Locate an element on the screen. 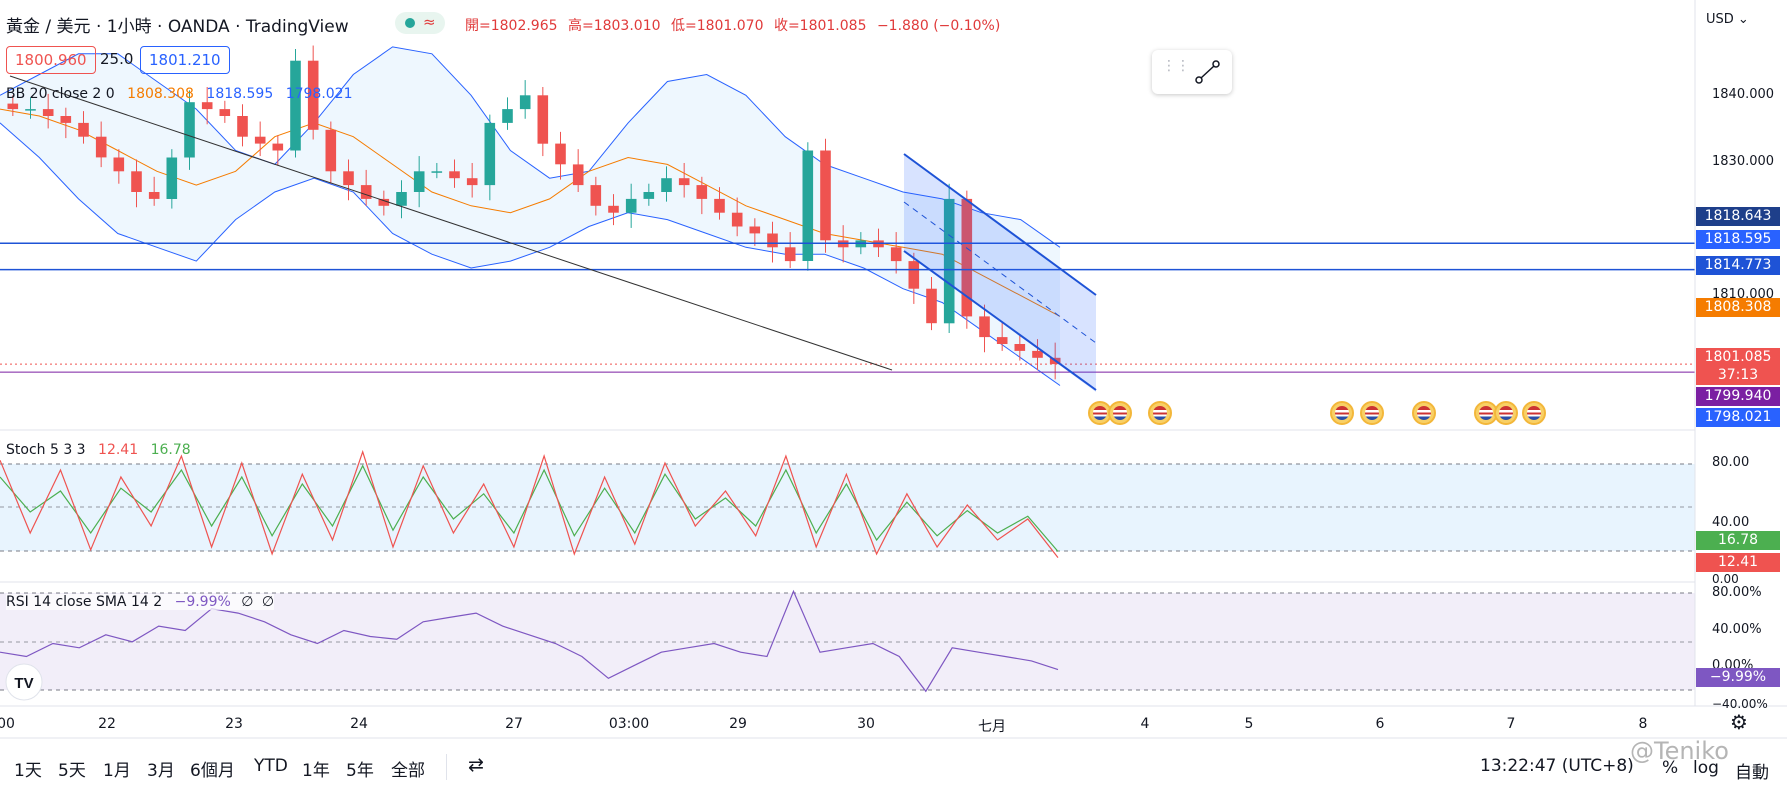  channel-top is located at coordinates (1000, 224).